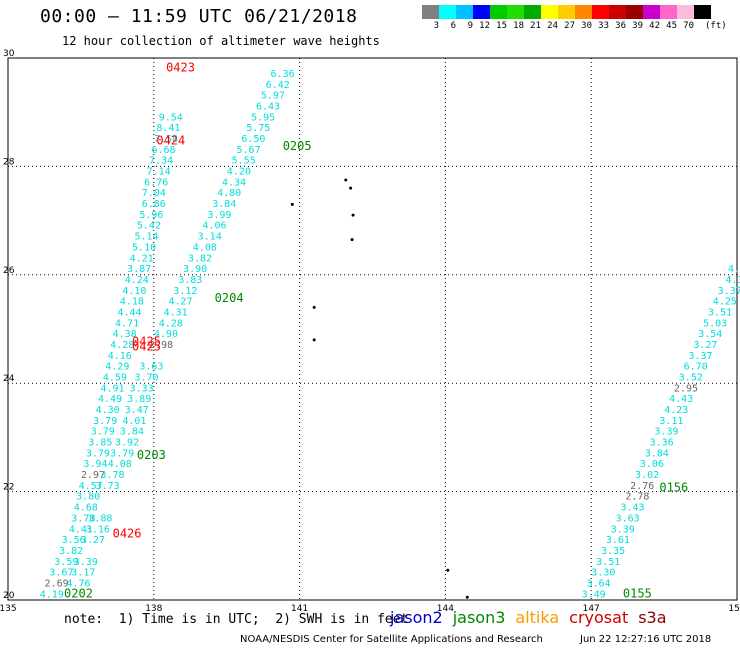 The image size is (740, 650). What do you see at coordinates (734, 269) in the screenshot?
I see `wave-height-label: 4.3` at bounding box center [734, 269].